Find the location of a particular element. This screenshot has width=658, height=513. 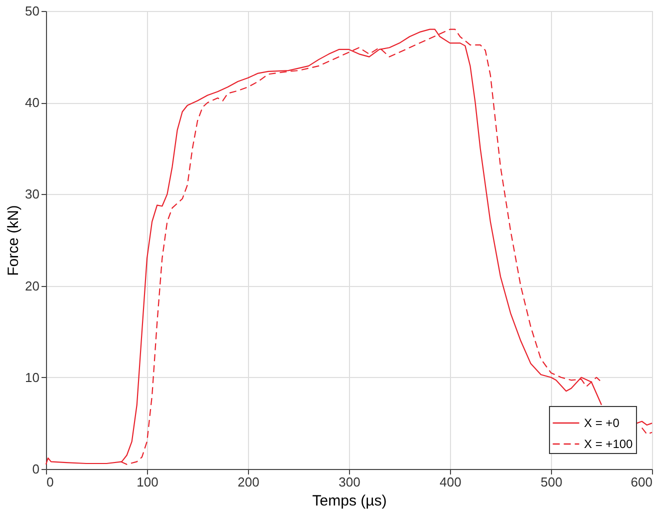

y-axis-title: Force (kN) is located at coordinates (13, 240).